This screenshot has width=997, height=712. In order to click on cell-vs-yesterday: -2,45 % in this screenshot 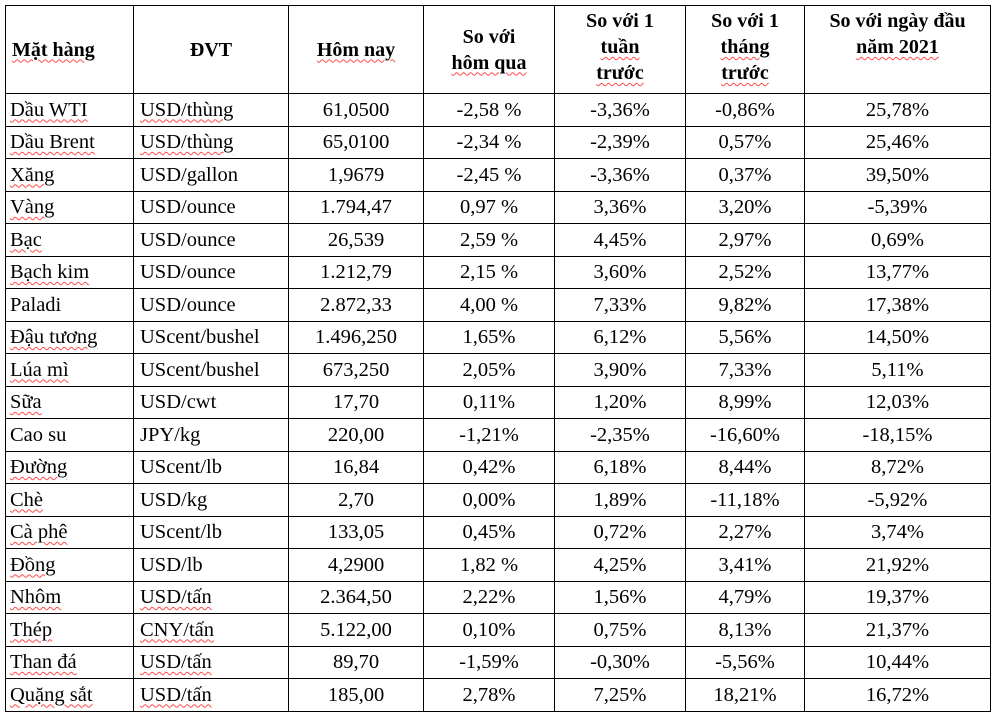, I will do `click(489, 175)`.